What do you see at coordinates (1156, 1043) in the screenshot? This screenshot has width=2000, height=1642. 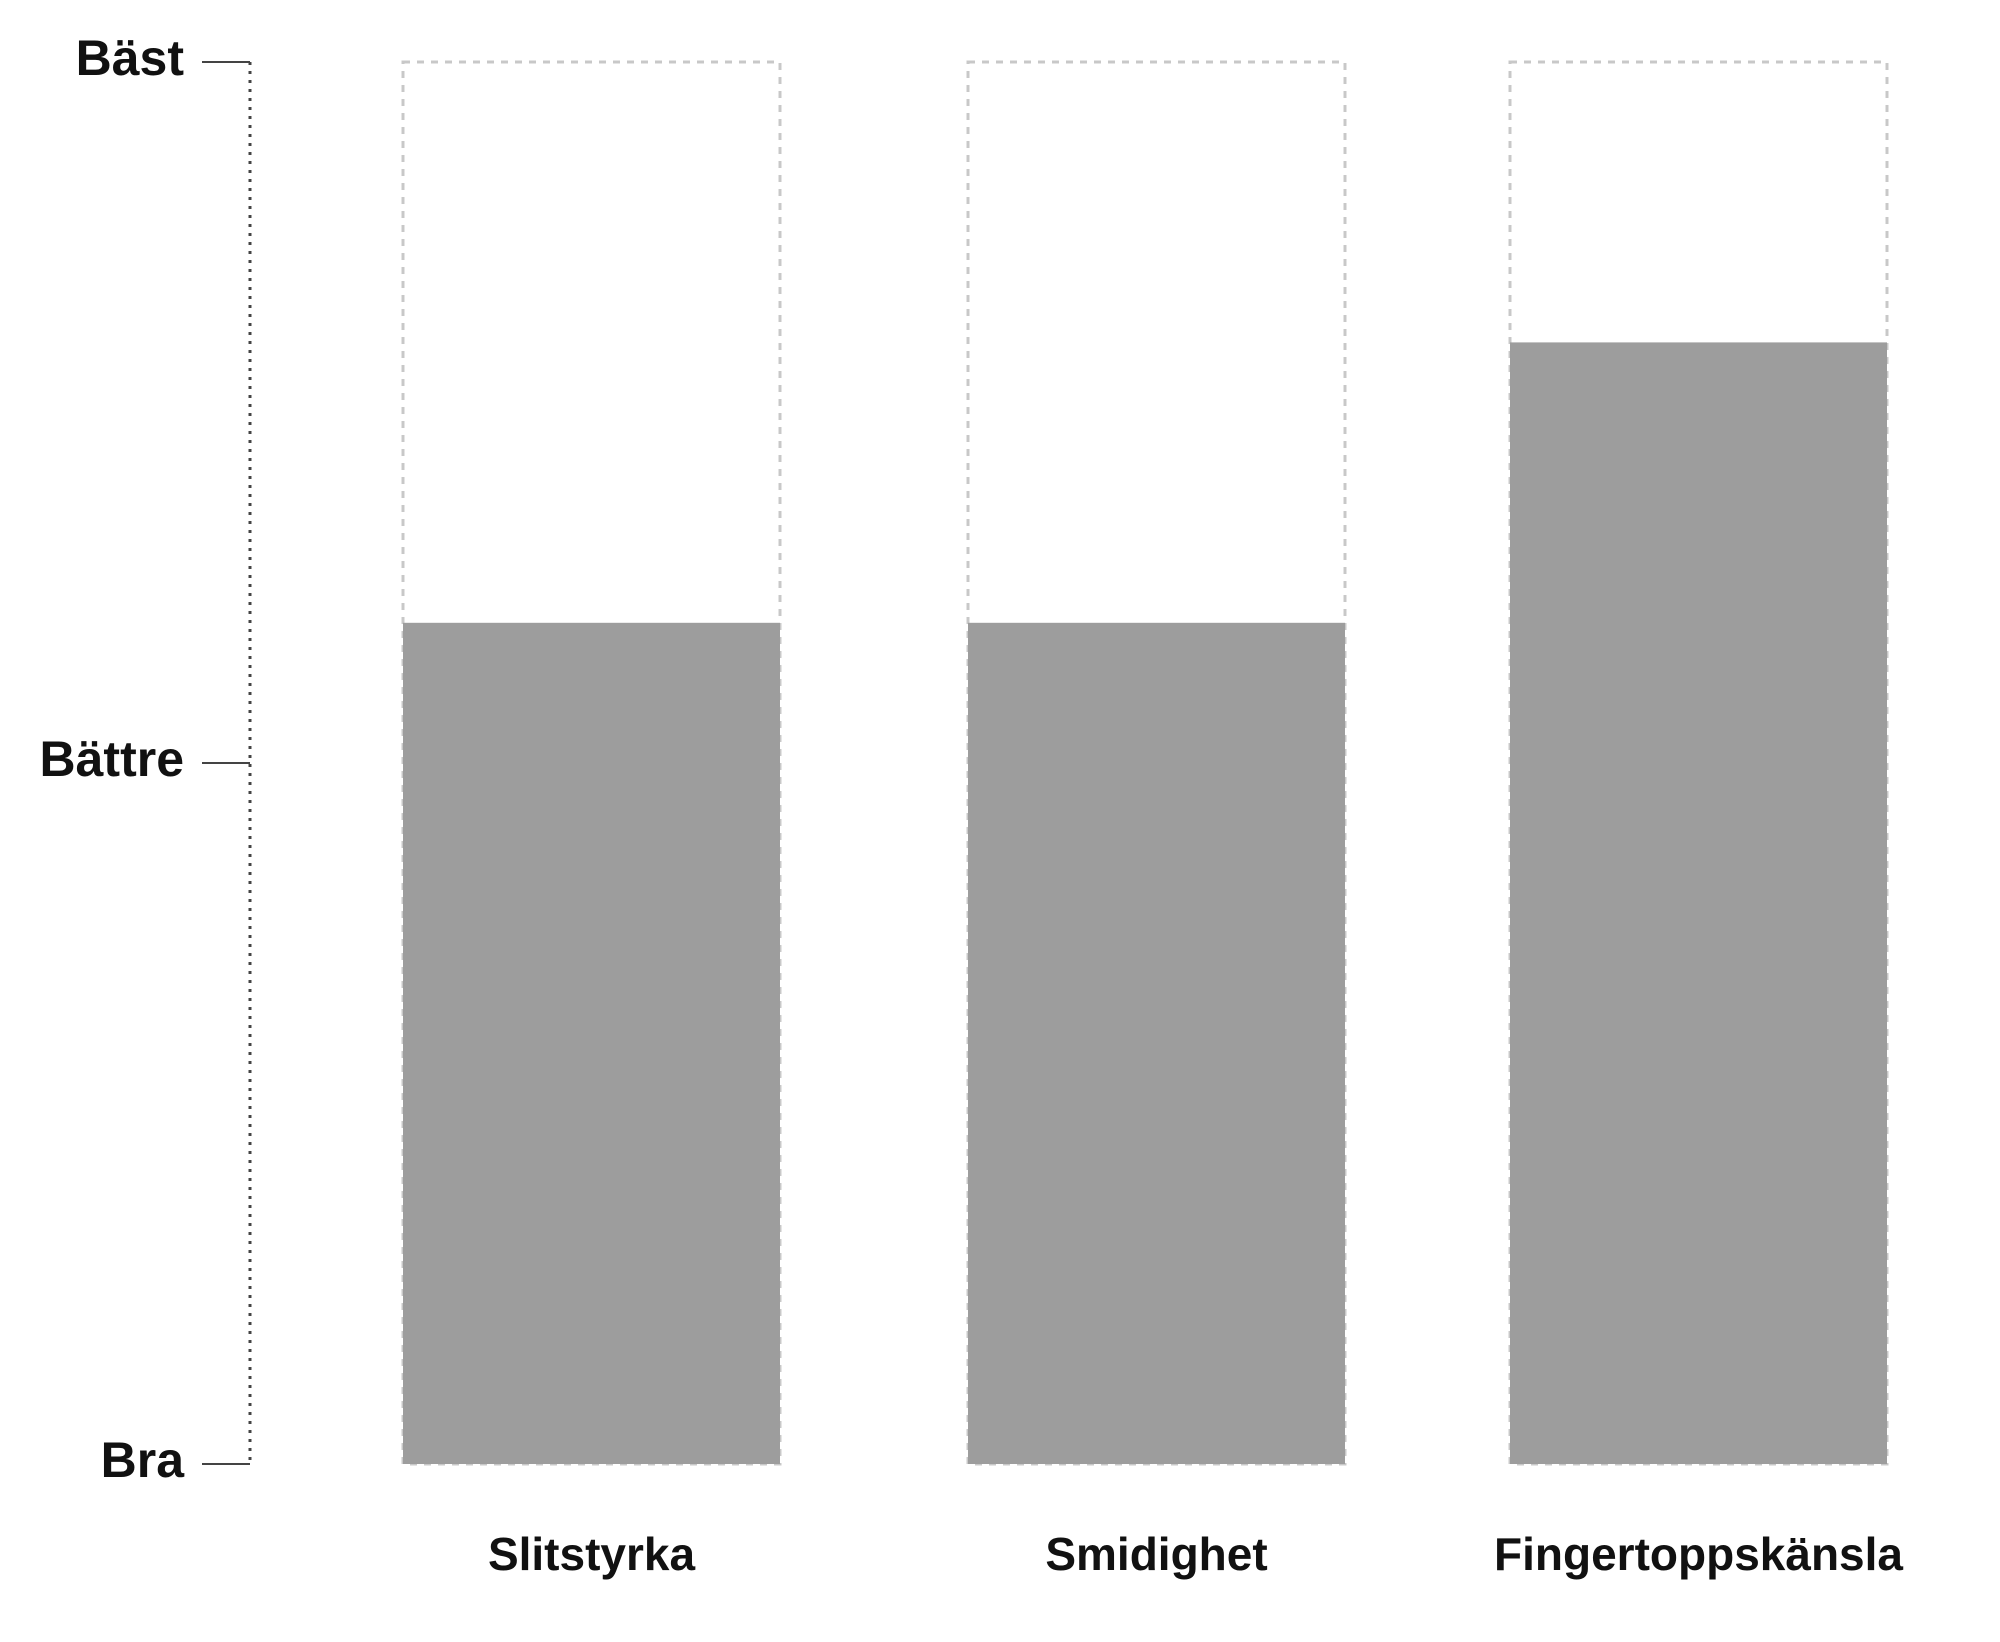 I see `bar-smidighet` at bounding box center [1156, 1043].